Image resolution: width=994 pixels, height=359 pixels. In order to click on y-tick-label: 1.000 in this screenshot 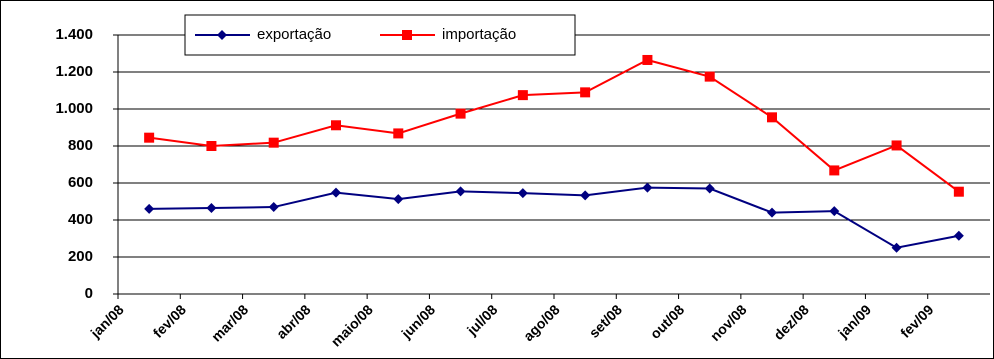, I will do `click(74, 108)`.